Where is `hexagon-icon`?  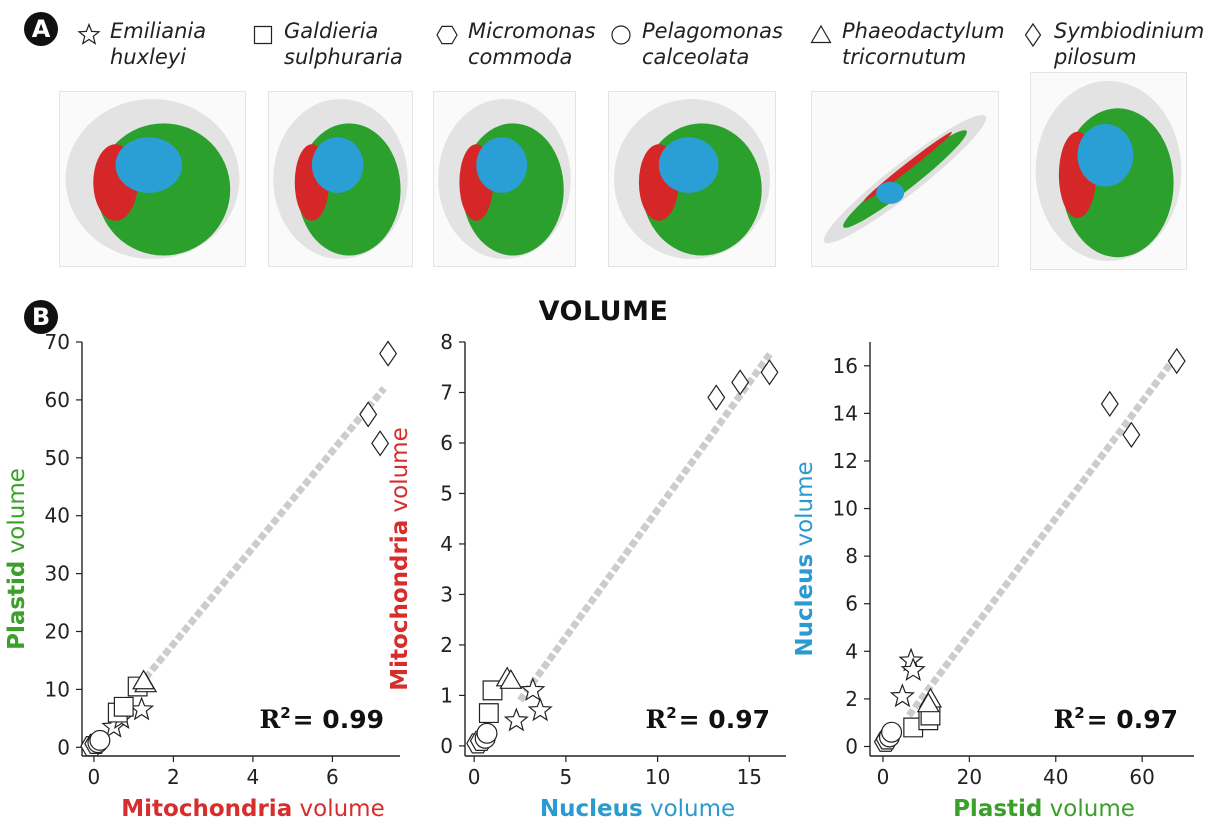
hexagon-icon is located at coordinates (447, 35).